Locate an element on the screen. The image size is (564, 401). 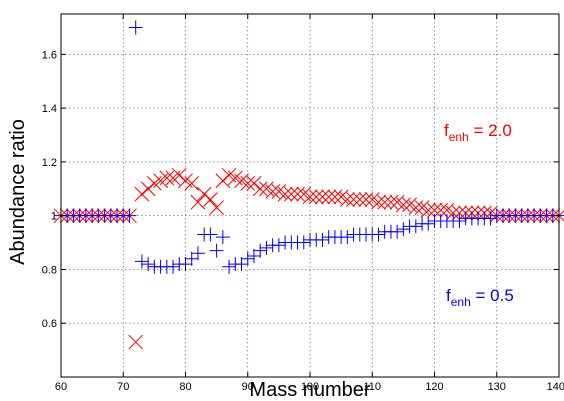
x-tick-label: 120 is located at coordinates (434, 387).